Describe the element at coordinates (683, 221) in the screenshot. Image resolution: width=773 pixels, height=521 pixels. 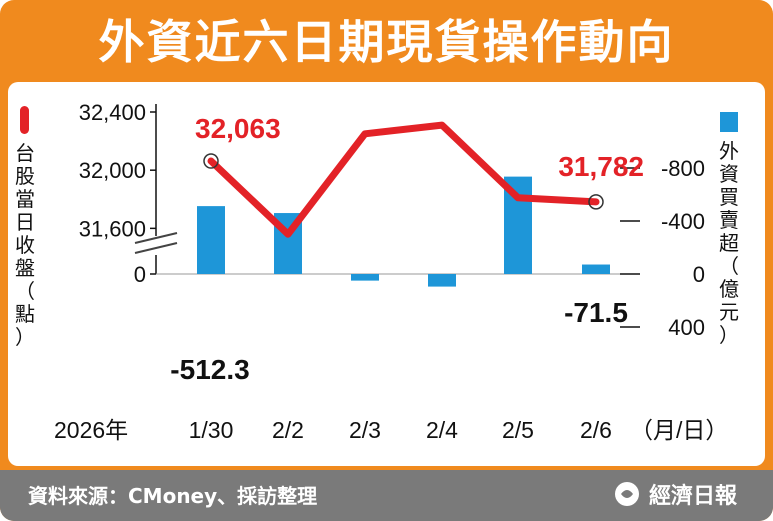
I see `right-tick-label: -400` at that location.